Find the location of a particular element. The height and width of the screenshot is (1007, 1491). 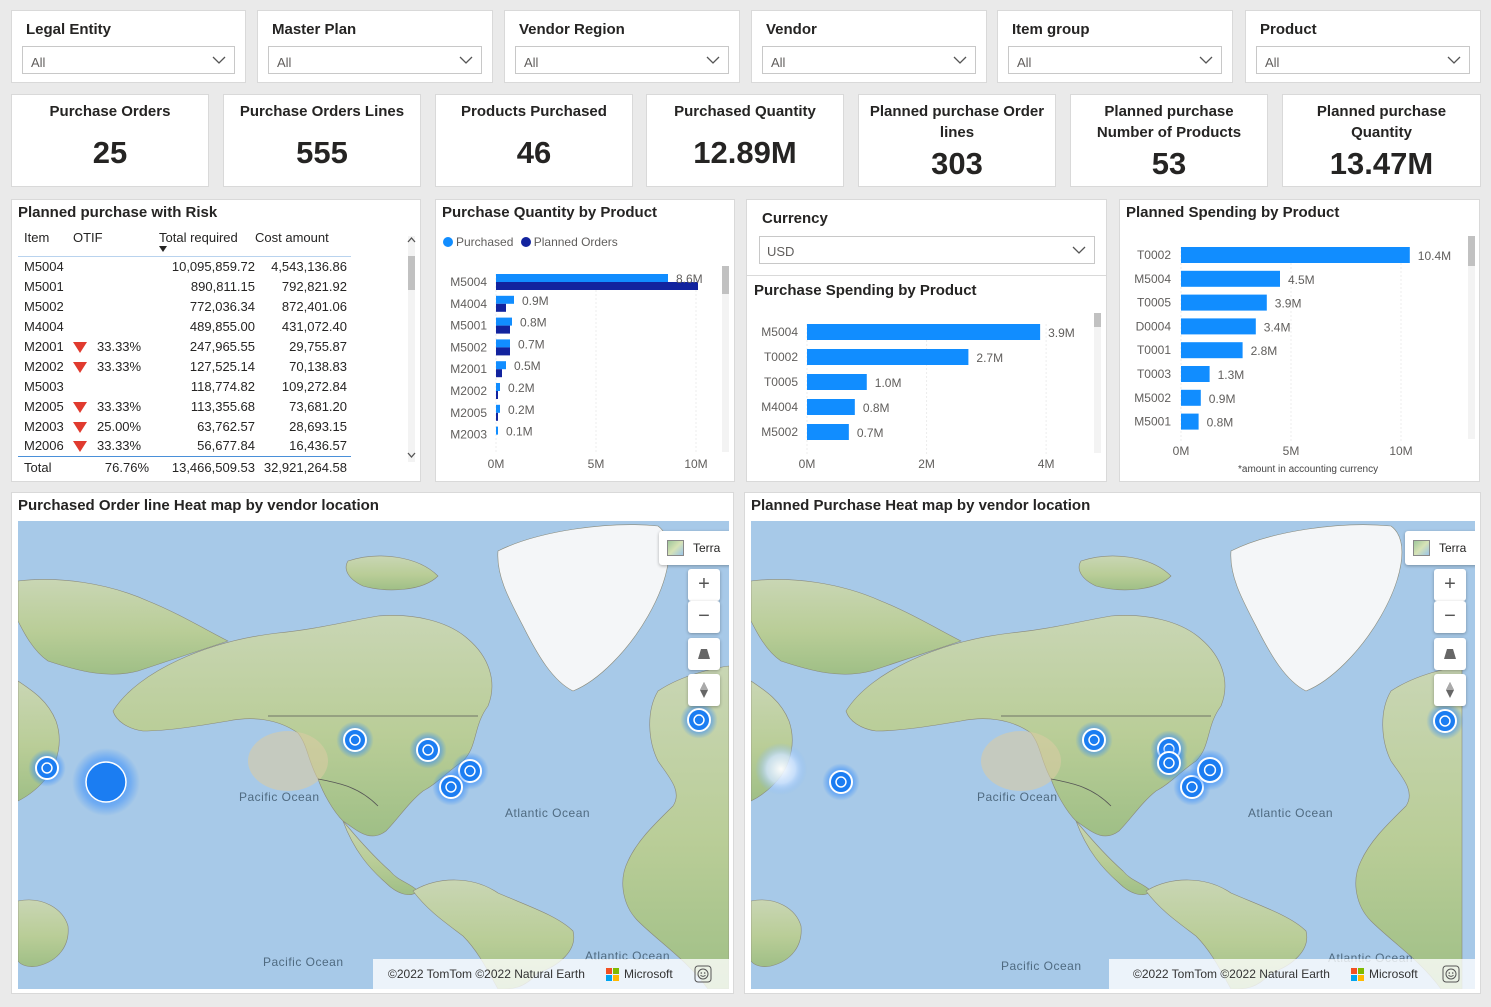

kpi-label: Planned purchase Quantity is located at coordinates (1381, 122).